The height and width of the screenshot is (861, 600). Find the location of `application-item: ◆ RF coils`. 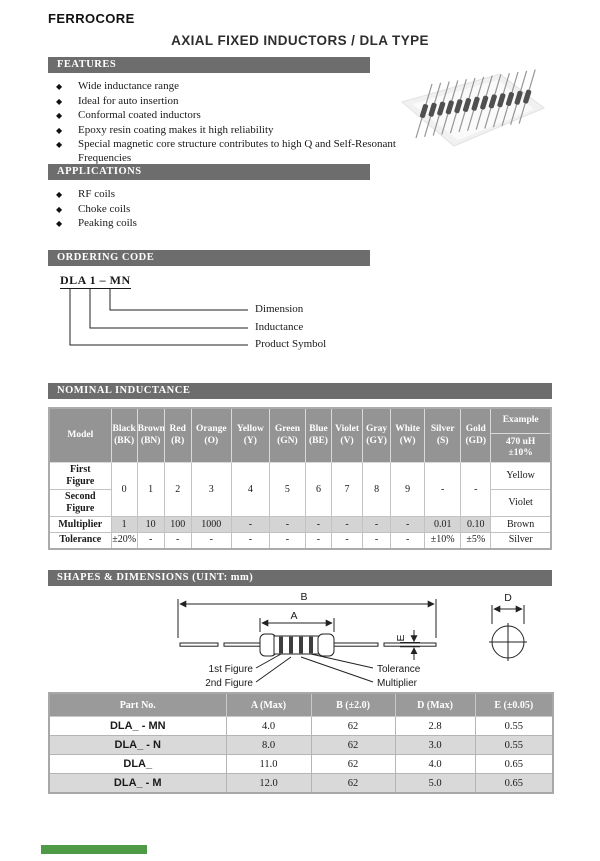

application-item: ◆ RF coils is located at coordinates (222, 195).